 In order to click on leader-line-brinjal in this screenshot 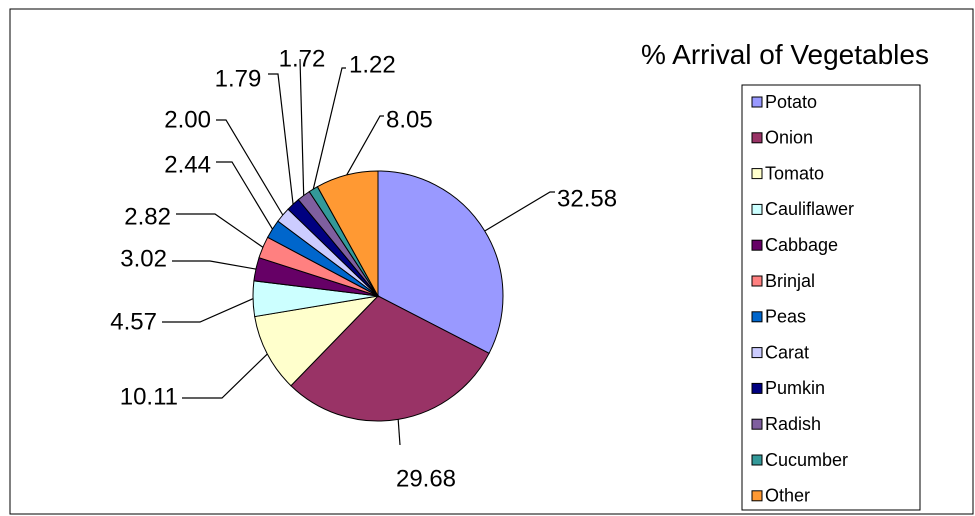, I will do `click(220, 230)`.